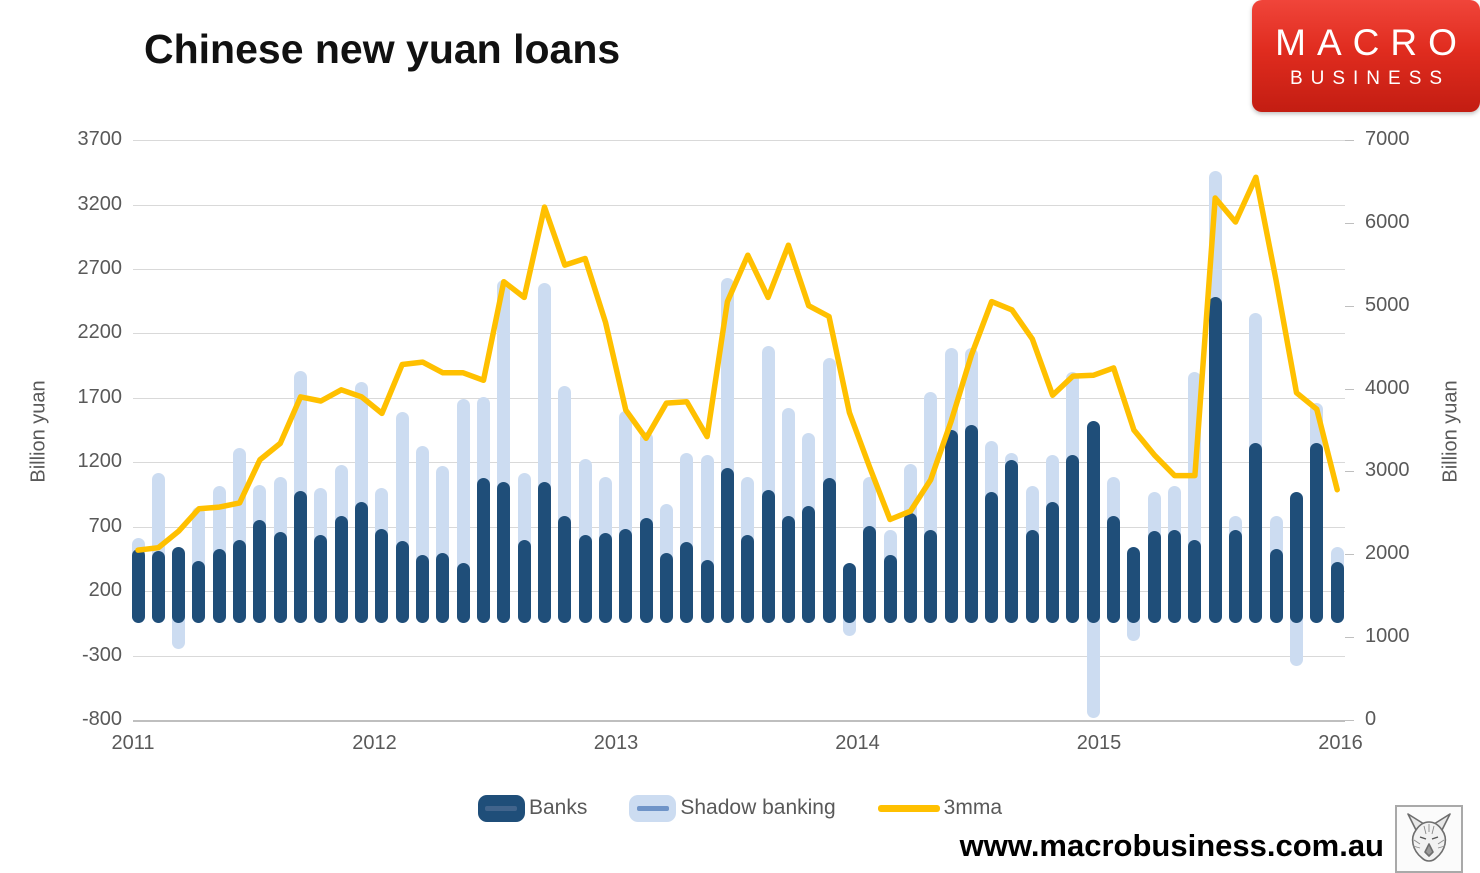  What do you see at coordinates (1171, 845) in the screenshot?
I see `site-url: www.macrobusiness.com.au` at bounding box center [1171, 845].